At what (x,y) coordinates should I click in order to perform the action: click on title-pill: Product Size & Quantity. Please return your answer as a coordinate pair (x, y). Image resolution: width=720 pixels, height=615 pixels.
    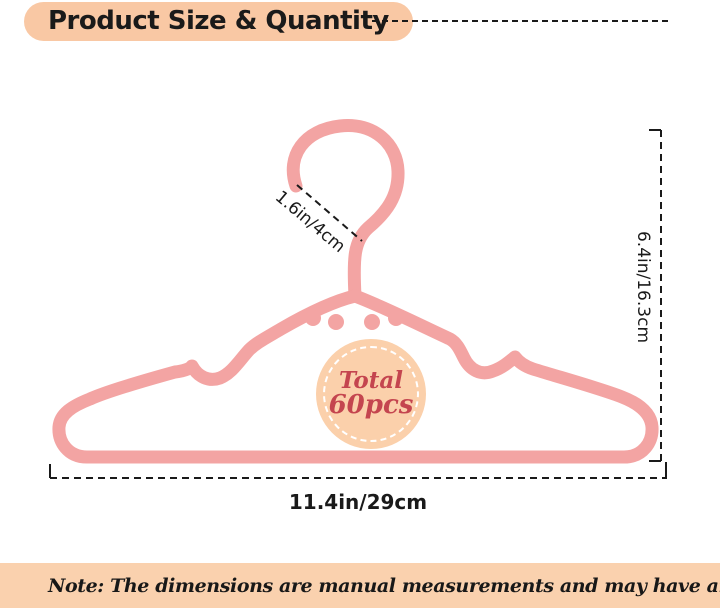
    Looking at the image, I should click on (218, 21).